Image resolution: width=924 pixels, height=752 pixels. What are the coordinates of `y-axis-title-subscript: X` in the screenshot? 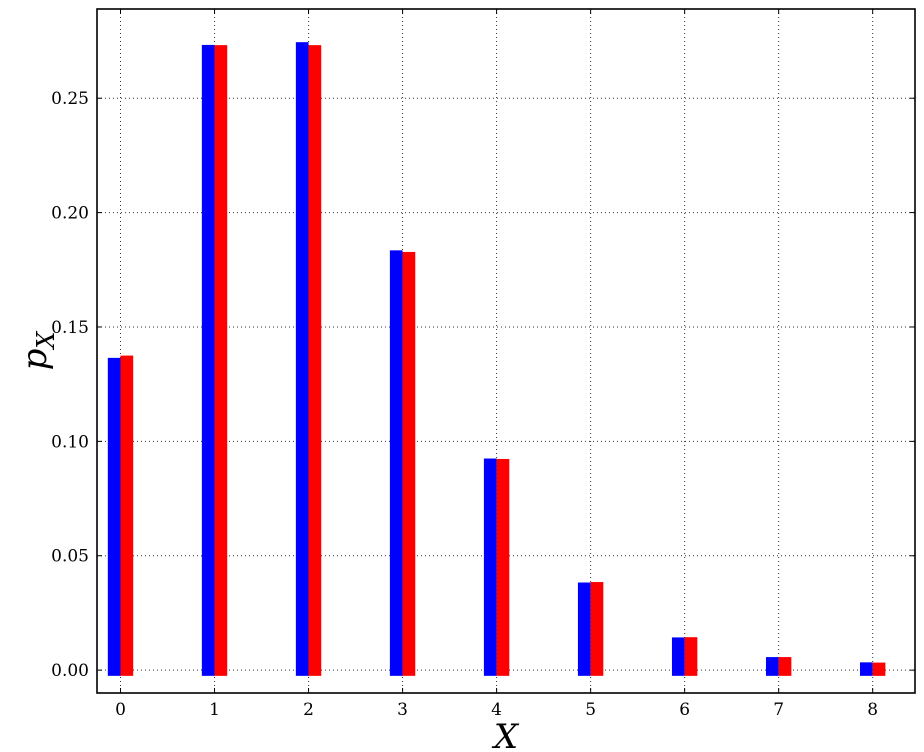 It's located at (46, 341).